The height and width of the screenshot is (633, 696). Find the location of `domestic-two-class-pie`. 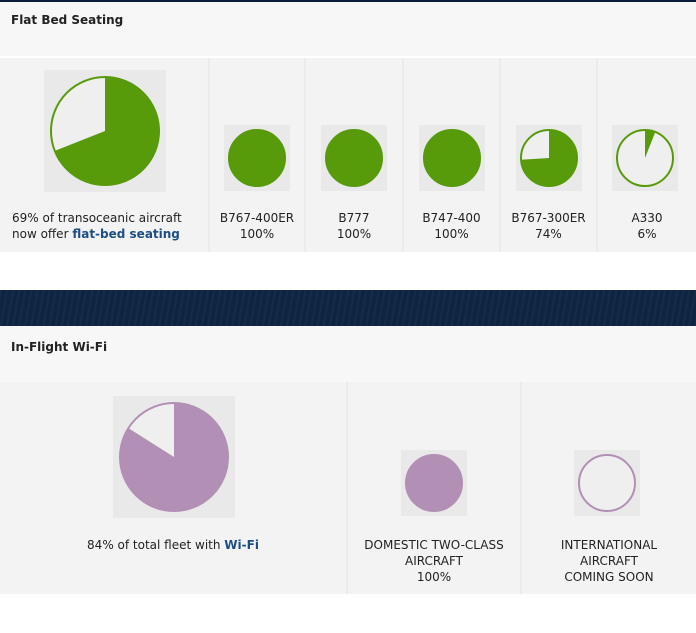

domestic-two-class-pie is located at coordinates (434, 483).